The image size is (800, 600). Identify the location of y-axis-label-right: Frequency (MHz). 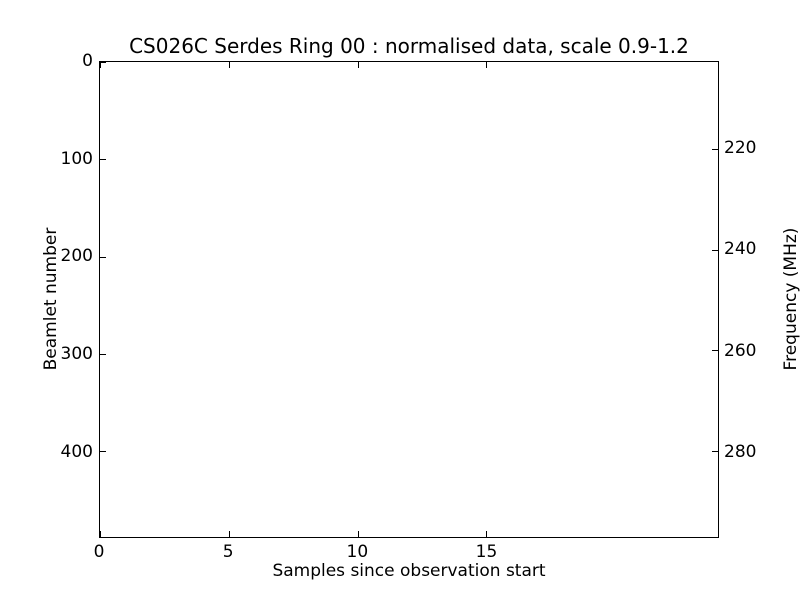
(790, 299).